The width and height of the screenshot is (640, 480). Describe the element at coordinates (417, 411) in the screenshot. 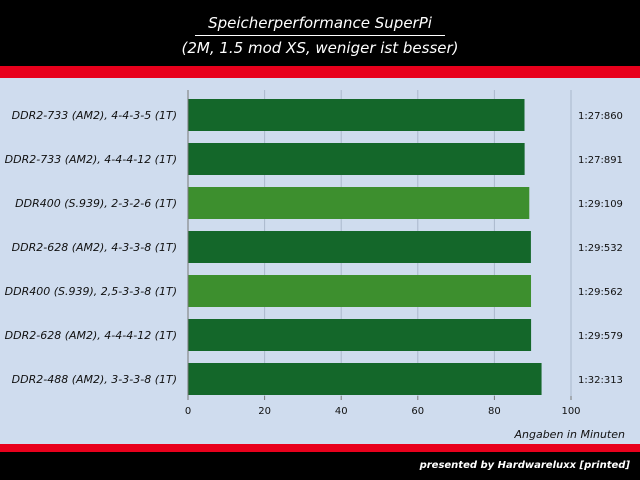

I see `x-tick-label: 60` at that location.